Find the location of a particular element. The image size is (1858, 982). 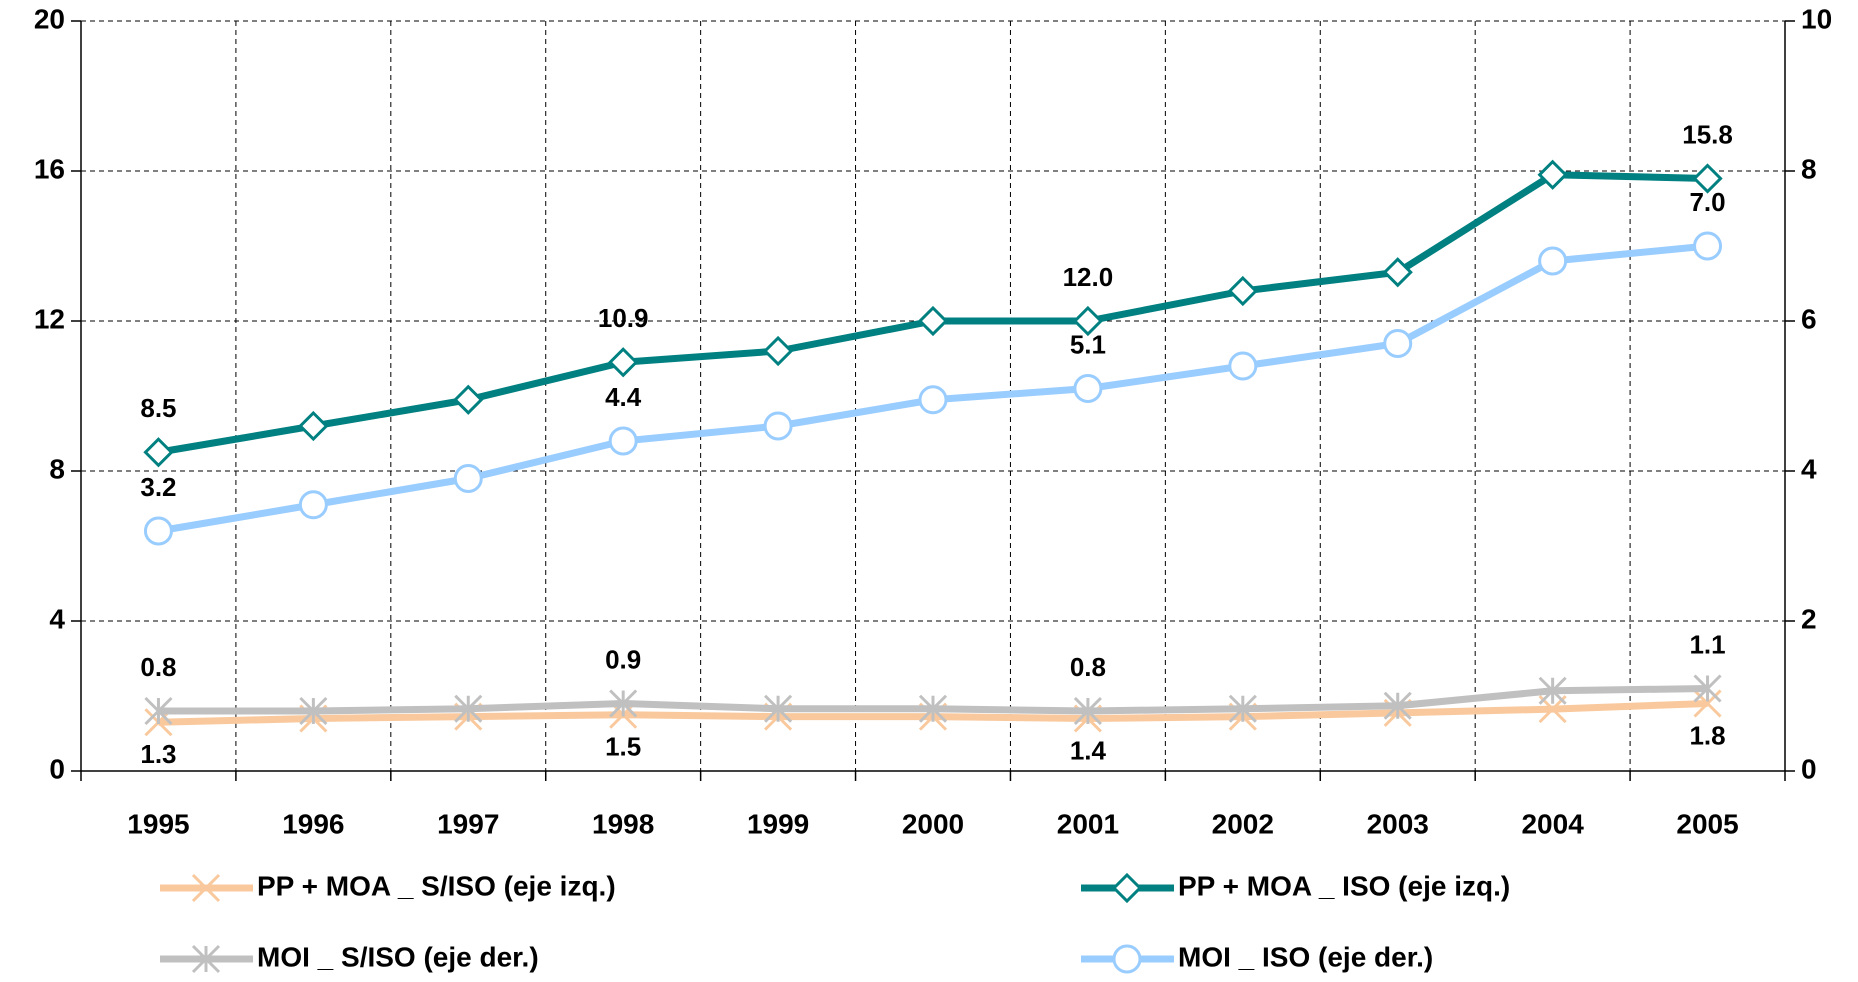

data-label: 1.3 is located at coordinates (158, 754).